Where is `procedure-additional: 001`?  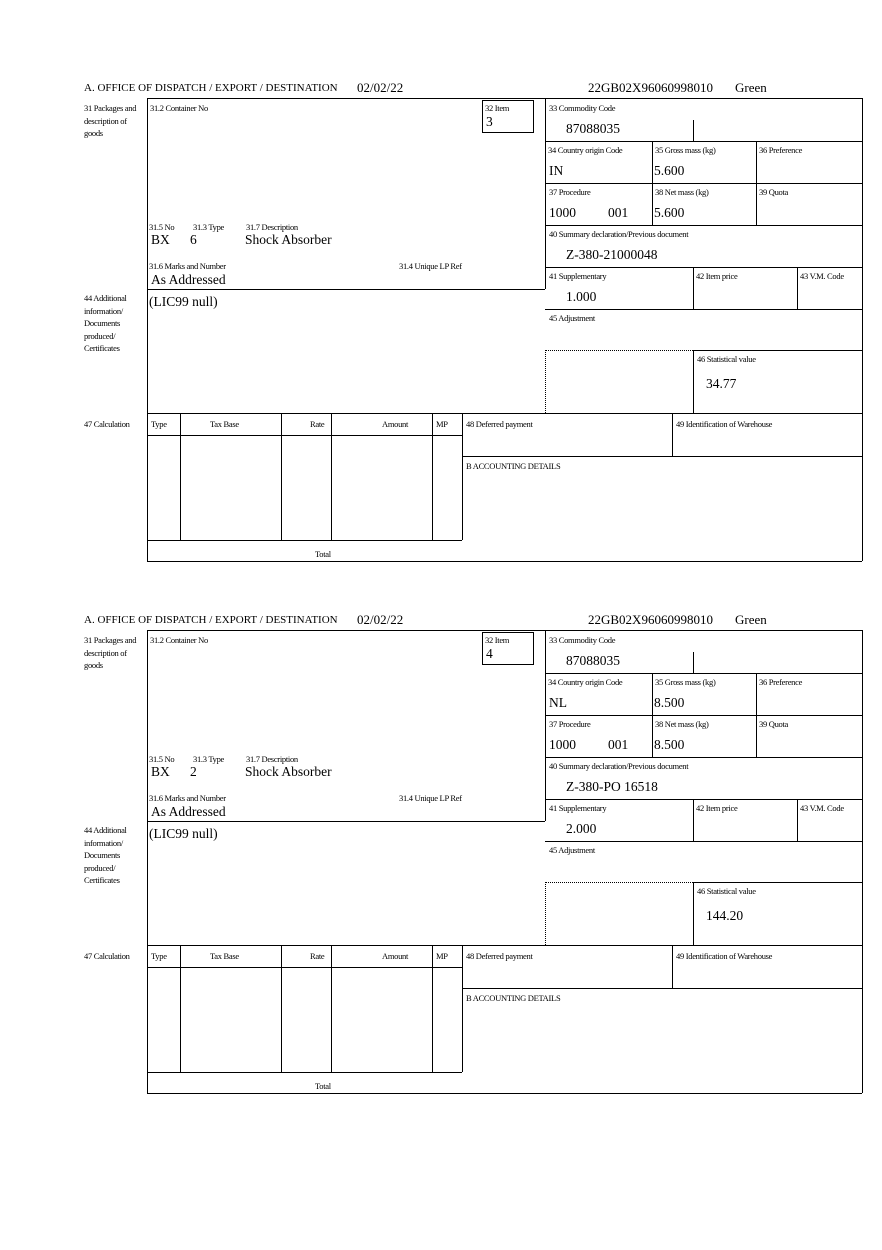
procedure-additional: 001 is located at coordinates (618, 744).